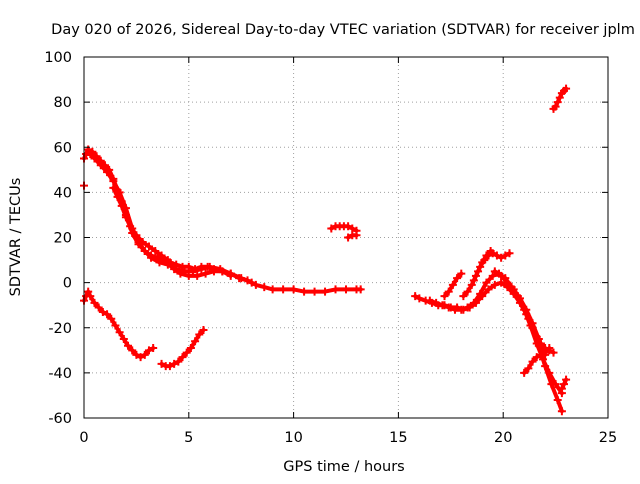 The width and height of the screenshot is (640, 484). What do you see at coordinates (60, 374) in the screenshot?
I see `y-tick-label: -40` at bounding box center [60, 374].